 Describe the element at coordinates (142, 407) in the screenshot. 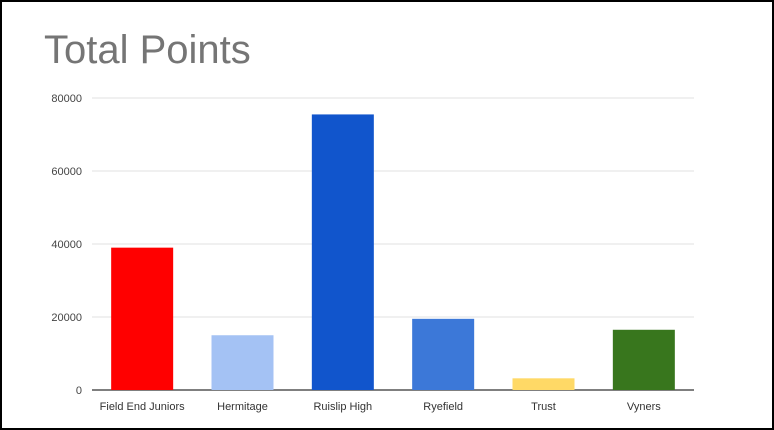

I see `x-tick-label: Field End Juniors` at that location.